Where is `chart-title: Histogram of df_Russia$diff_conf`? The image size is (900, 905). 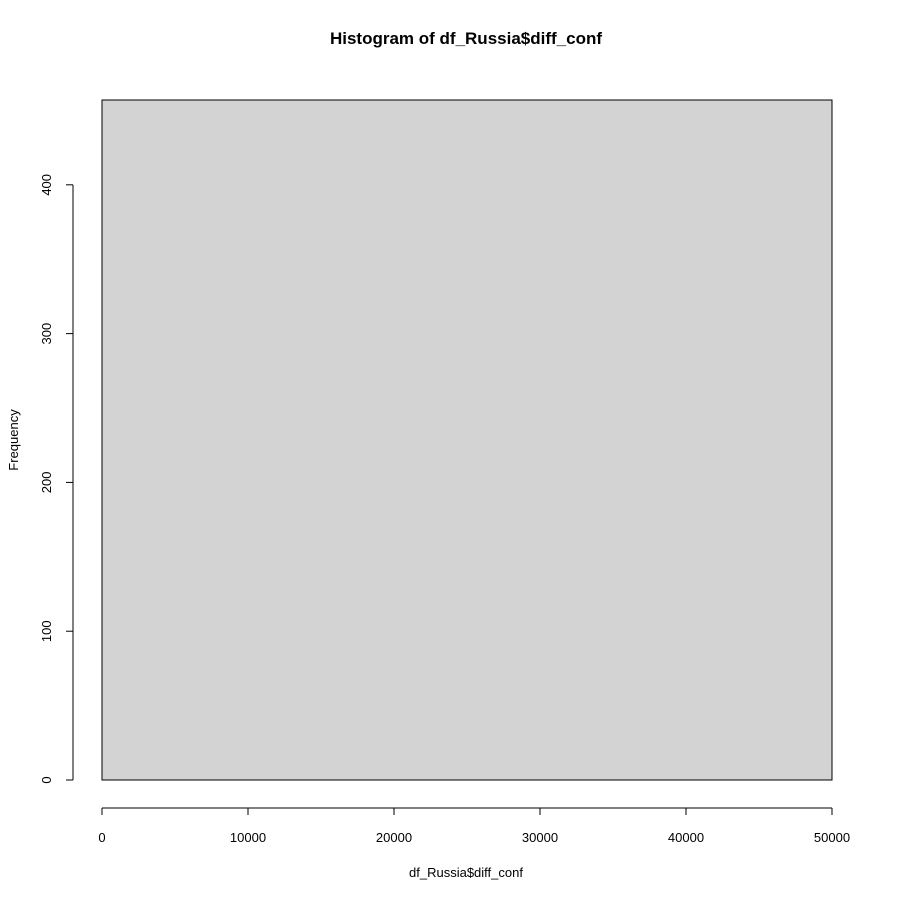 chart-title: Histogram of df_Russia$diff_conf is located at coordinates (466, 38).